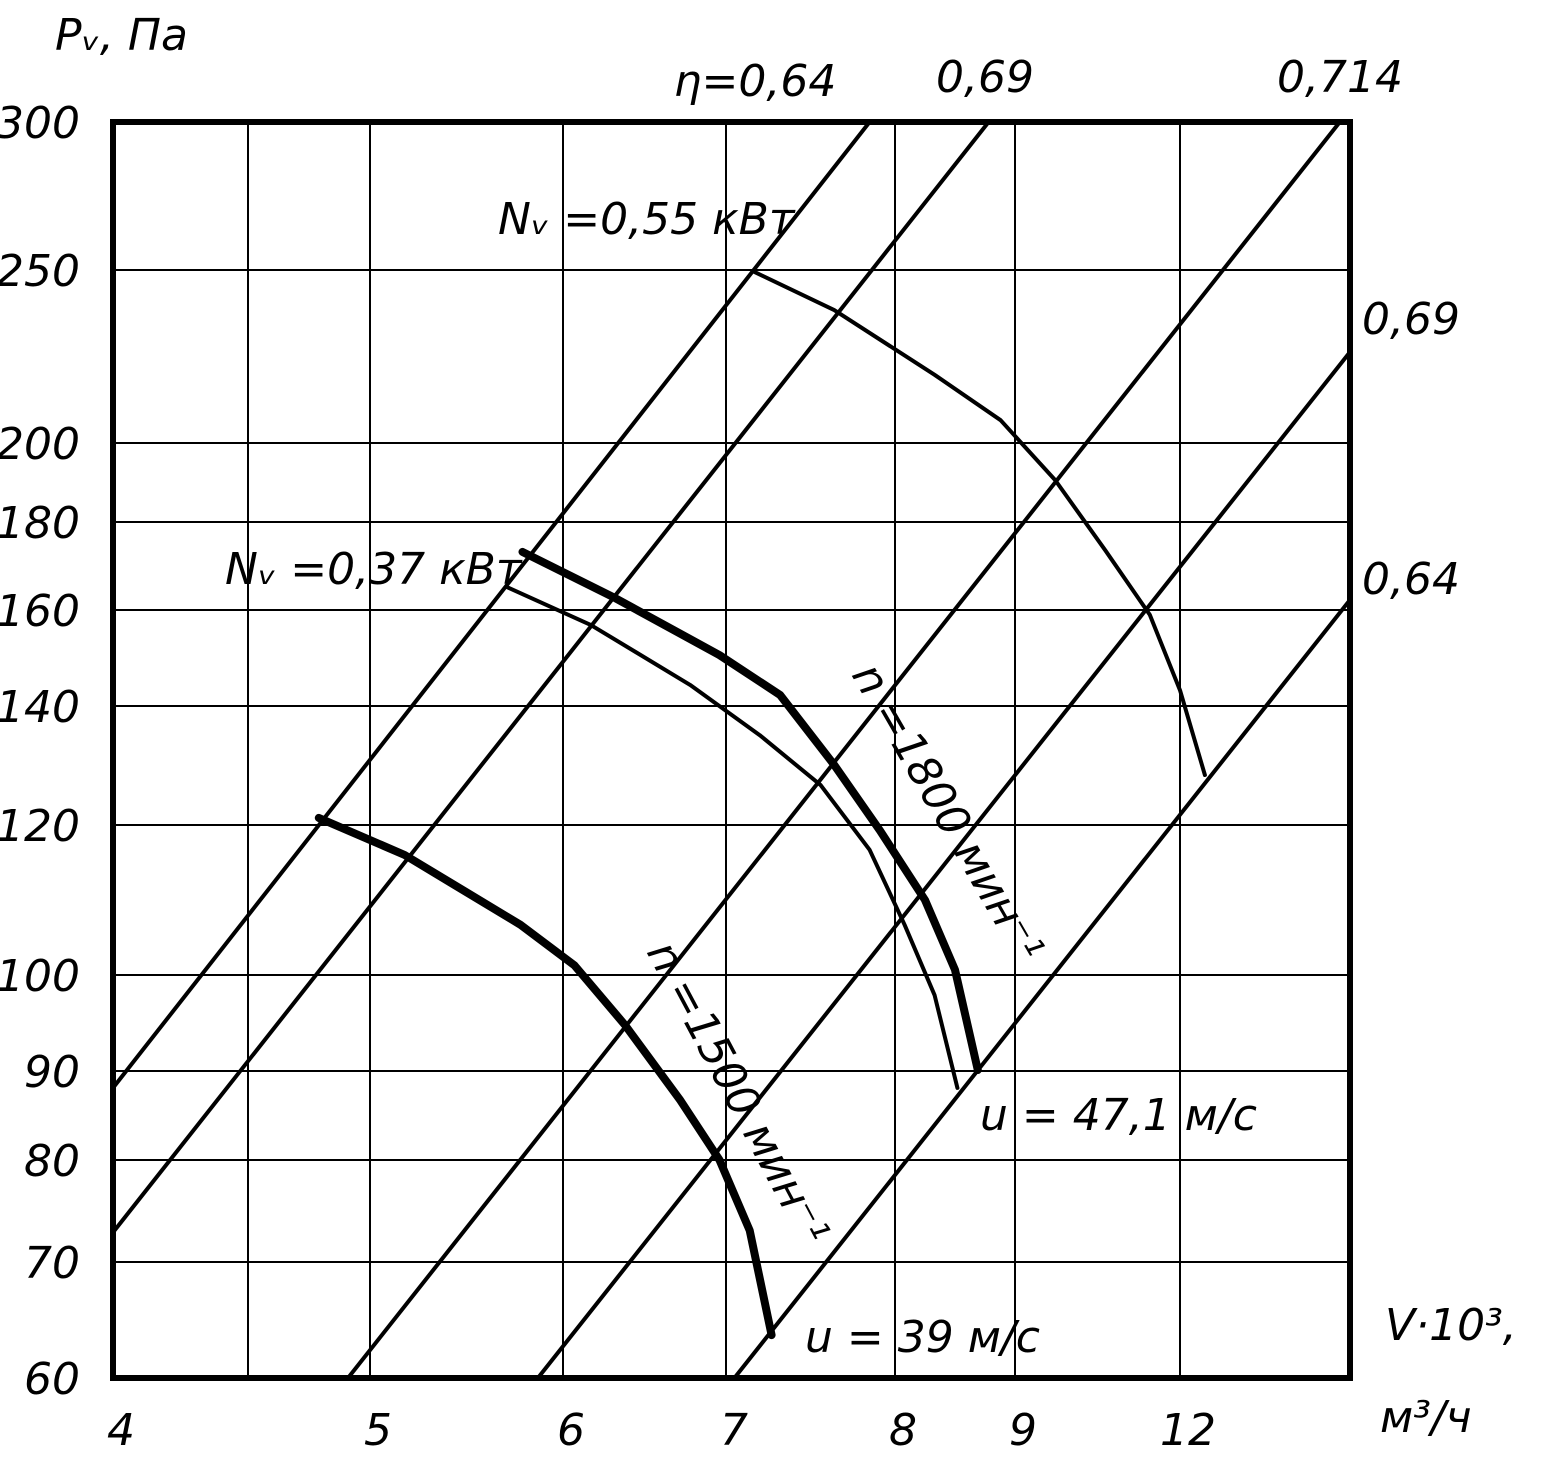 This screenshot has height=1464, width=1542. I want to click on series-label: η=0,64, so click(755, 81).